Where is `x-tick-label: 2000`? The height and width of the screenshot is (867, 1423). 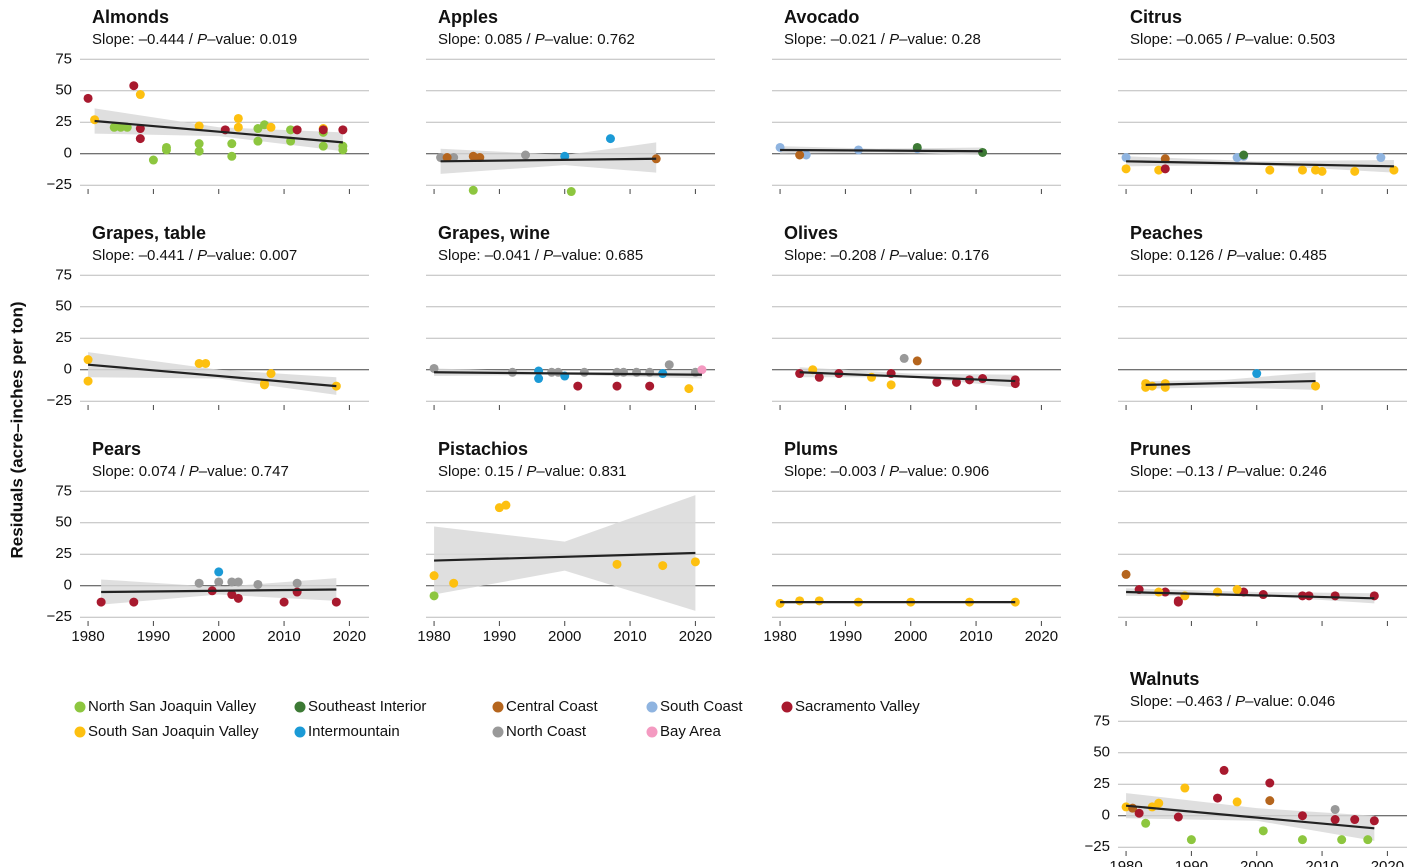 x-tick-label: 2000 is located at coordinates (910, 636).